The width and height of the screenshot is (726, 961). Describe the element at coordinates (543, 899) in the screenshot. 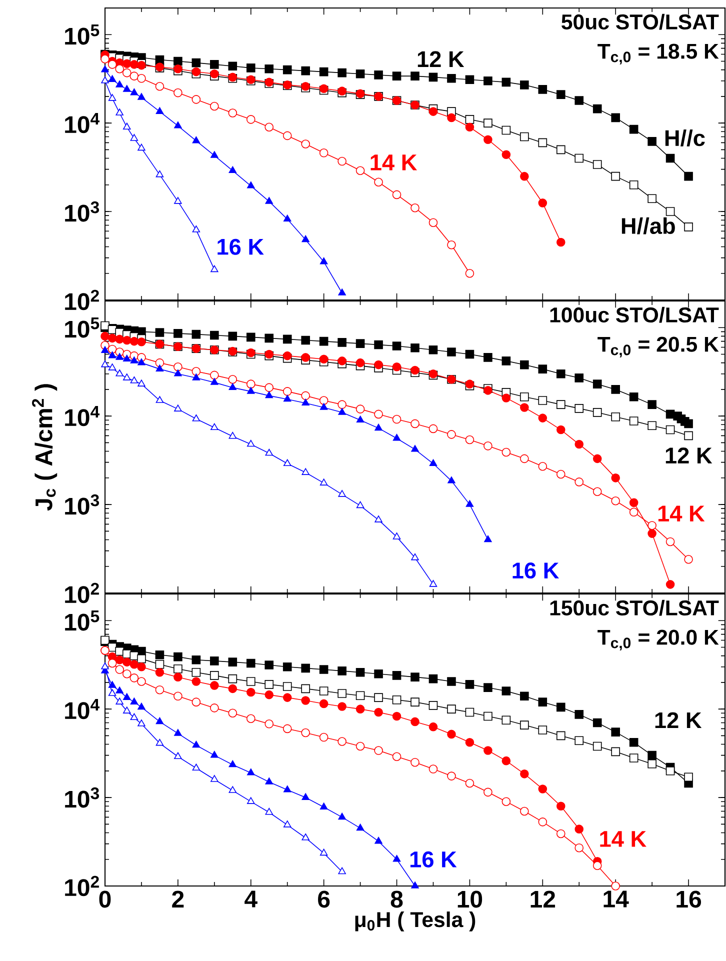

I see `x-tick-label: 12` at that location.